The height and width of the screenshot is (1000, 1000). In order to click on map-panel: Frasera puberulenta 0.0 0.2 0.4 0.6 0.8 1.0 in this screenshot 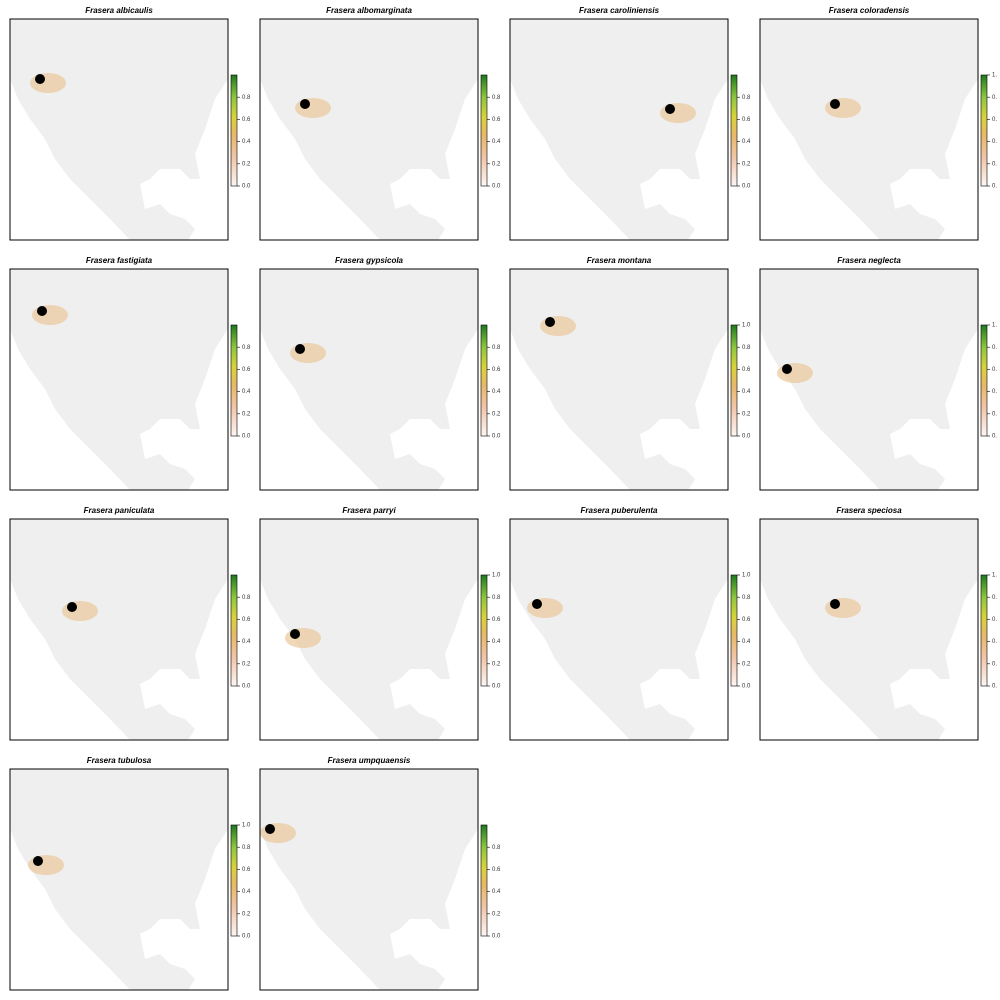, I will do `click(630, 623)`.